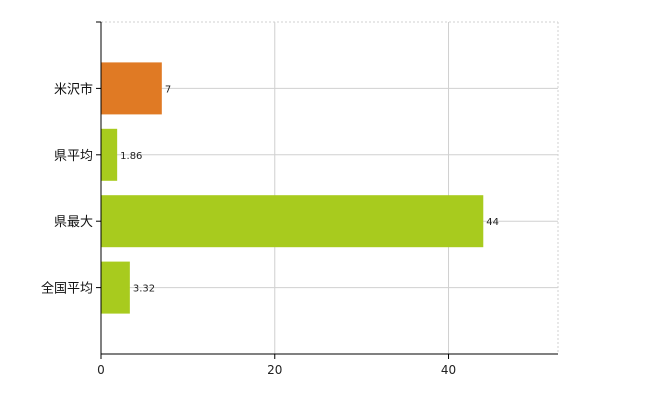 The image size is (650, 400). I want to click on data-label-1: 1.86, so click(131, 156).